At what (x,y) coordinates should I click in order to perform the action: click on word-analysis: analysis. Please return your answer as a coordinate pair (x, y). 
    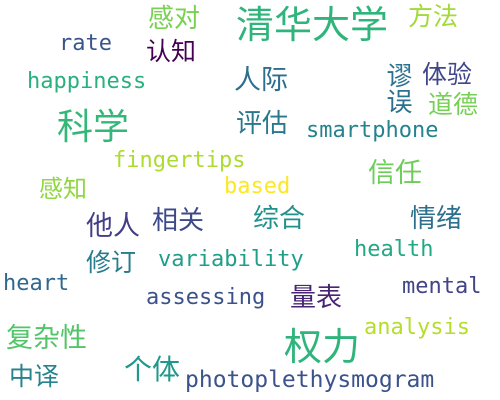
    Looking at the image, I should click on (417, 327).